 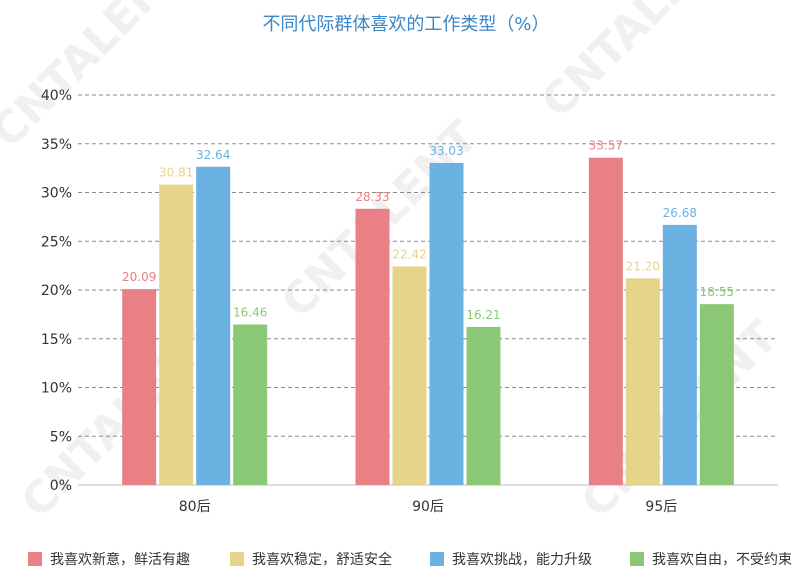 I want to click on bar-value-label: 26.68, so click(x=680, y=213).